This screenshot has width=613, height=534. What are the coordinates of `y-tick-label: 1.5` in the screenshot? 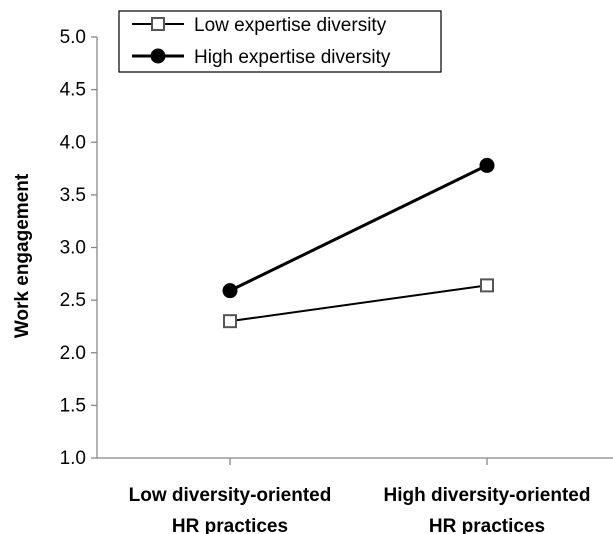 It's located at (73, 405).